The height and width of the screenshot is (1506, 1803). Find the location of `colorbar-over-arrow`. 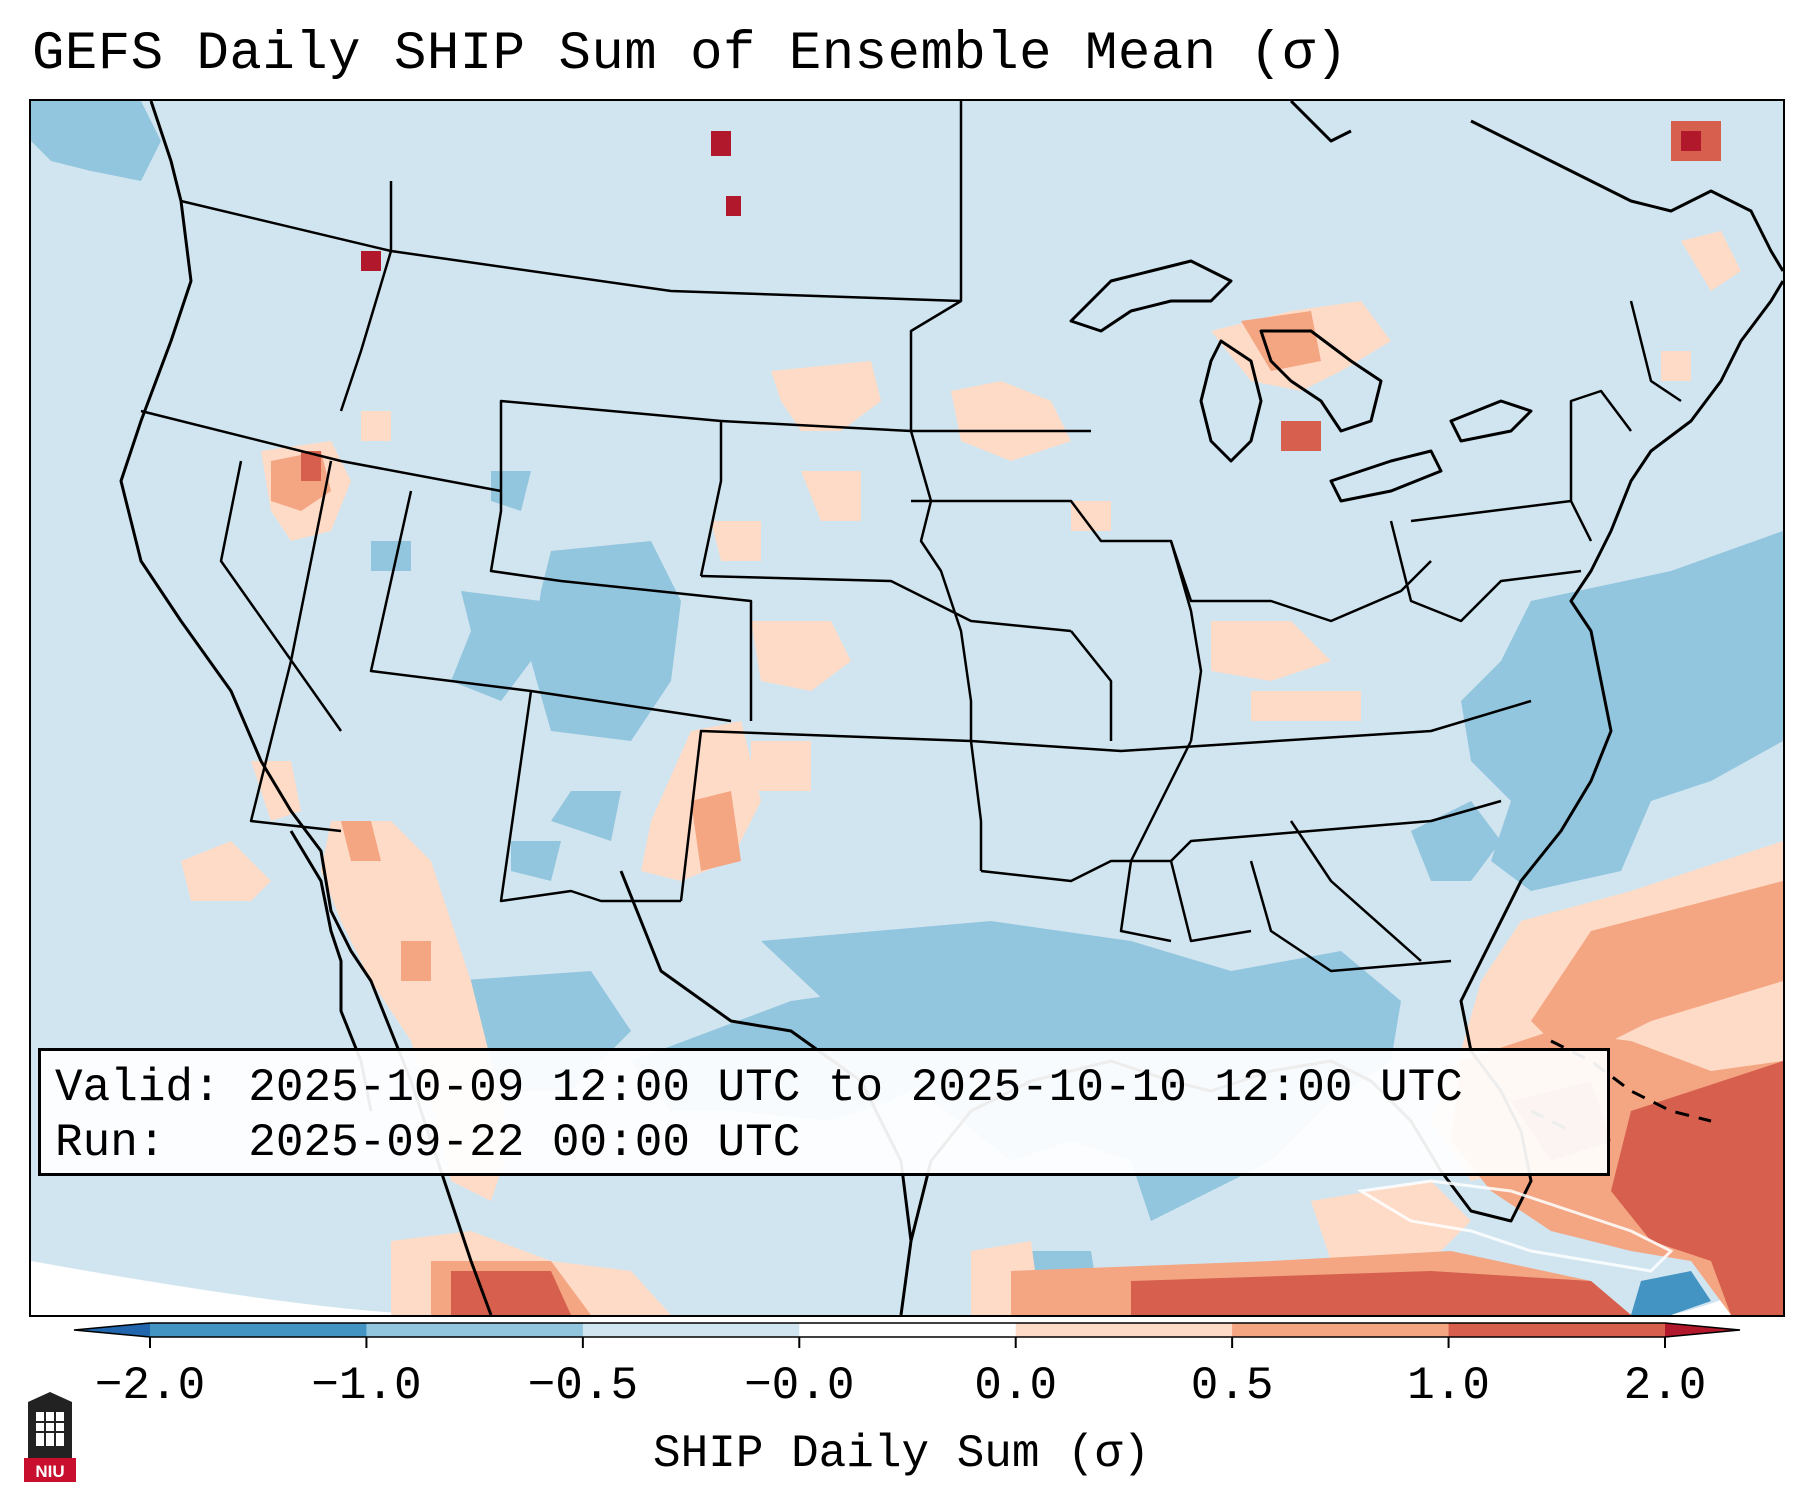

colorbar-over-arrow is located at coordinates (1702, 1330).